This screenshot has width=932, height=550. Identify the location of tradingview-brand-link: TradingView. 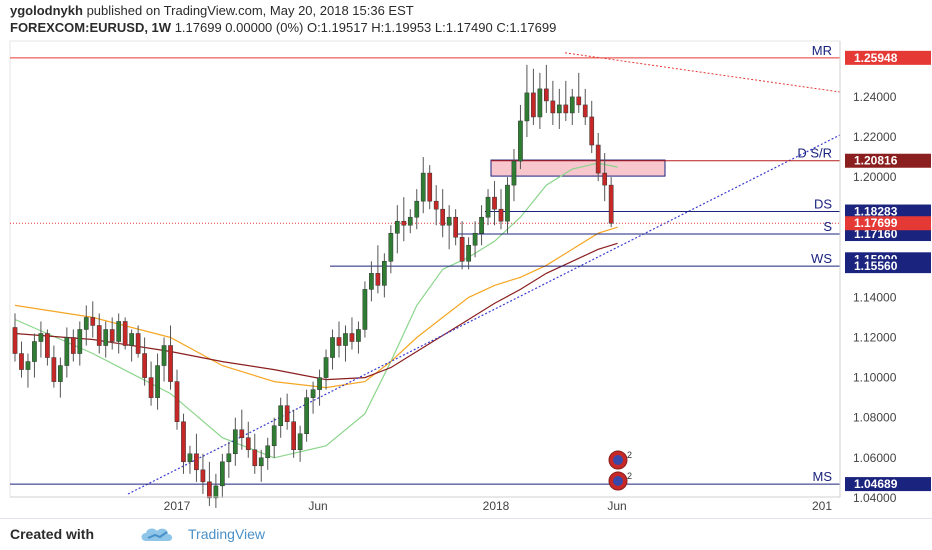
(227, 534).